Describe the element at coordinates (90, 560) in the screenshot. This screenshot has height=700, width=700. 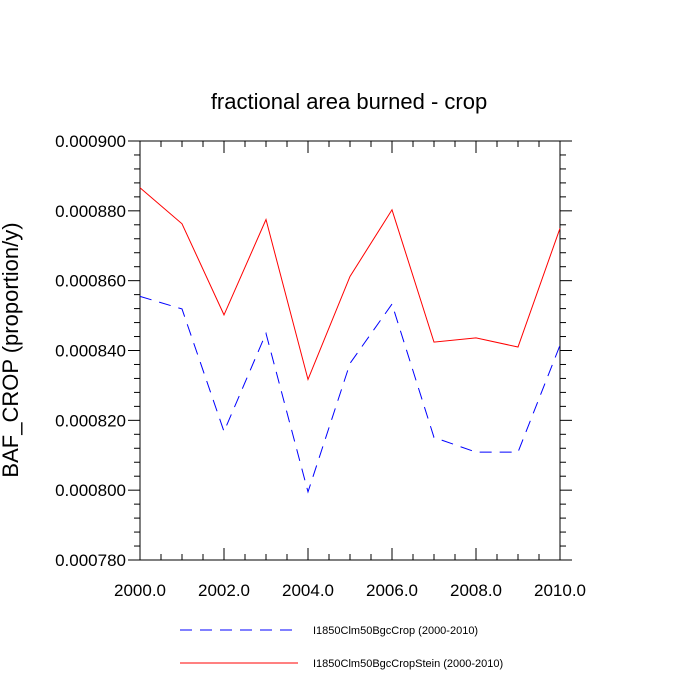
I see `y-tick-label: 0.000780` at that location.